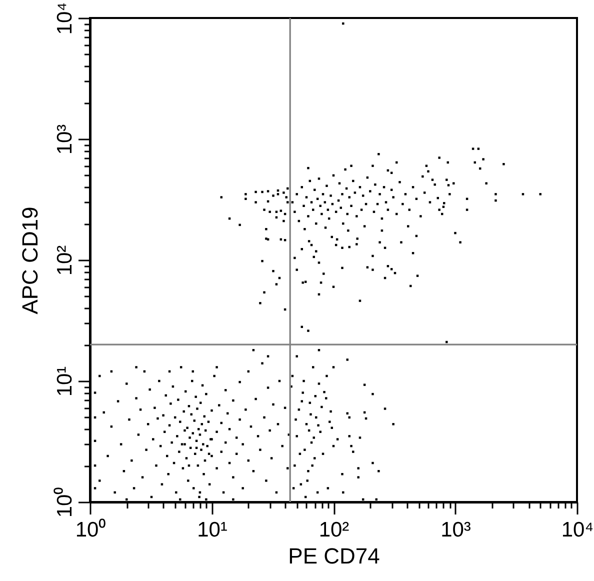 The image size is (594, 581). What do you see at coordinates (65, 381) in the screenshot?
I see `y-tick-label: 10¹` at bounding box center [65, 381].